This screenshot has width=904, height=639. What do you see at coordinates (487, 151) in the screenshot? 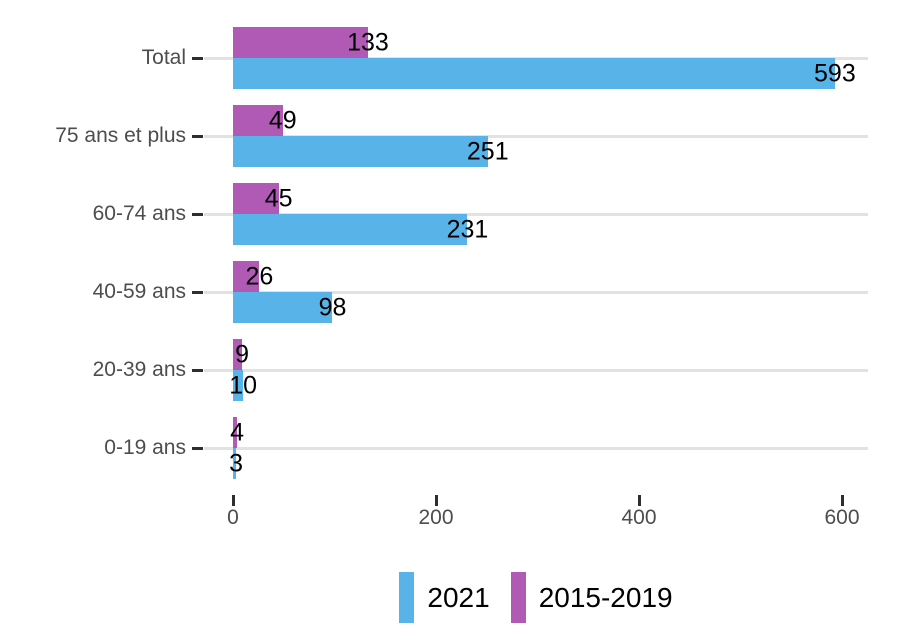
I see `bar-value-label: 251` at bounding box center [487, 151].